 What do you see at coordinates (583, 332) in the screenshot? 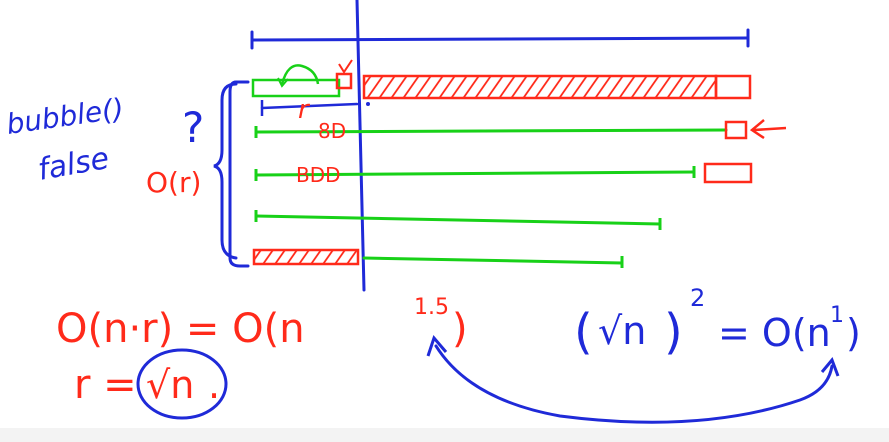
I see `sqrt-open-paren: (` at bounding box center [583, 332].